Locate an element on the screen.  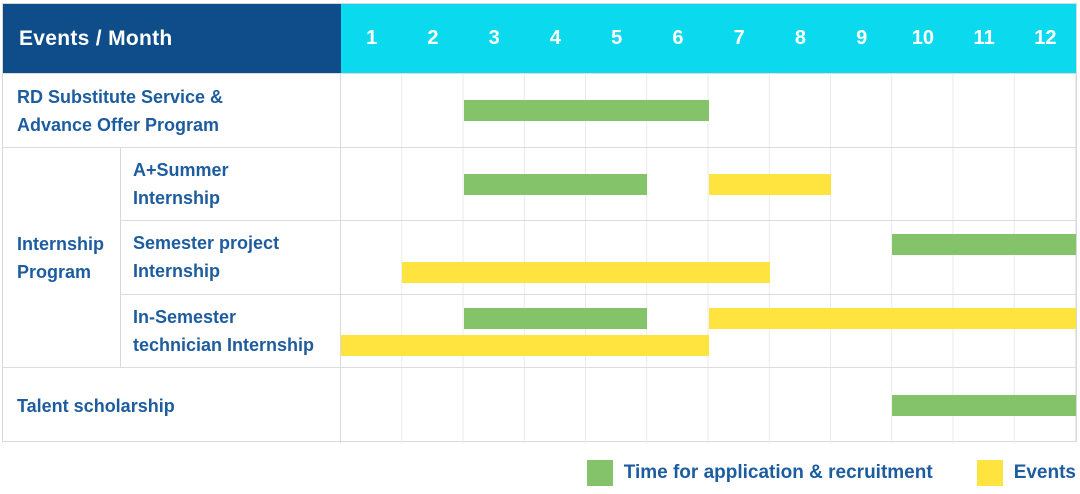
table-row: A+Summer Internship is located at coordinates (598, 184).